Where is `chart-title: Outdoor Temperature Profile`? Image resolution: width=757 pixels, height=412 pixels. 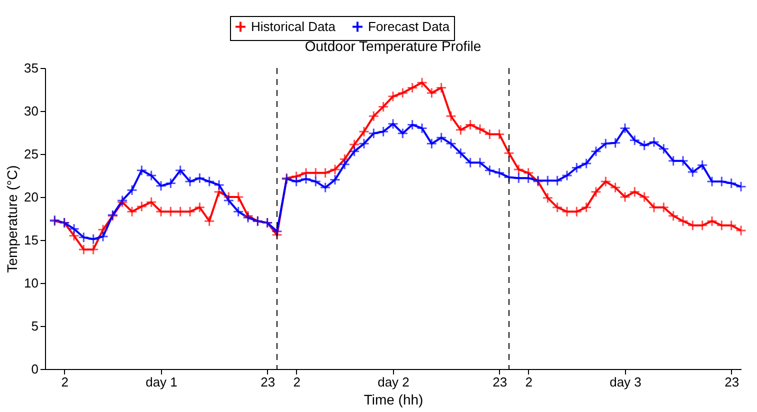
chart-title: Outdoor Temperature Profile is located at coordinates (393, 46).